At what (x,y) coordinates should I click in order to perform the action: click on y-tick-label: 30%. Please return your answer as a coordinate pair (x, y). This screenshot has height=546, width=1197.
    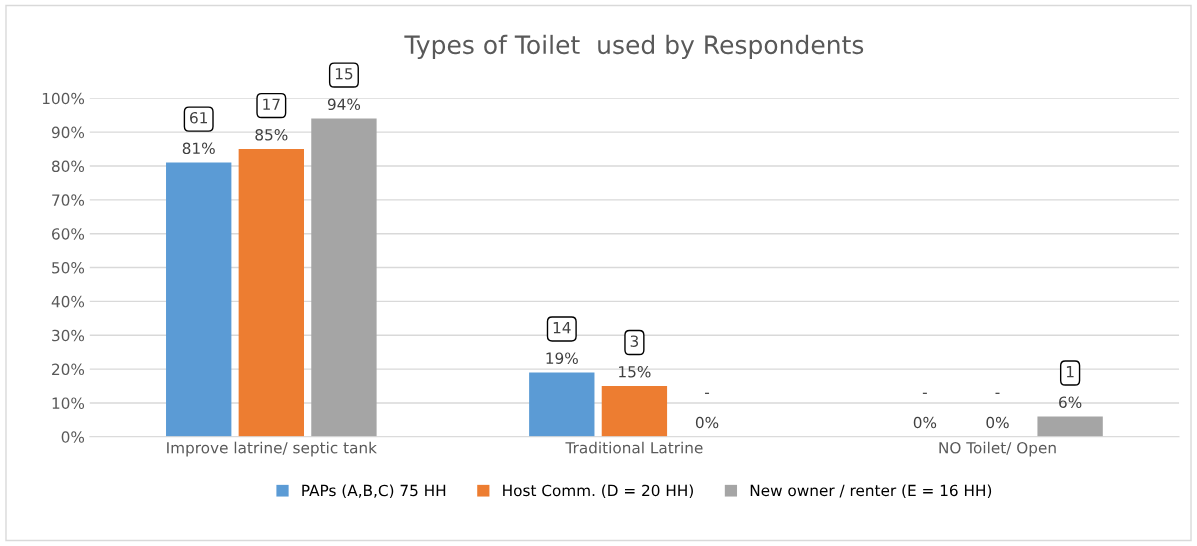
    Looking at the image, I should click on (68, 335).